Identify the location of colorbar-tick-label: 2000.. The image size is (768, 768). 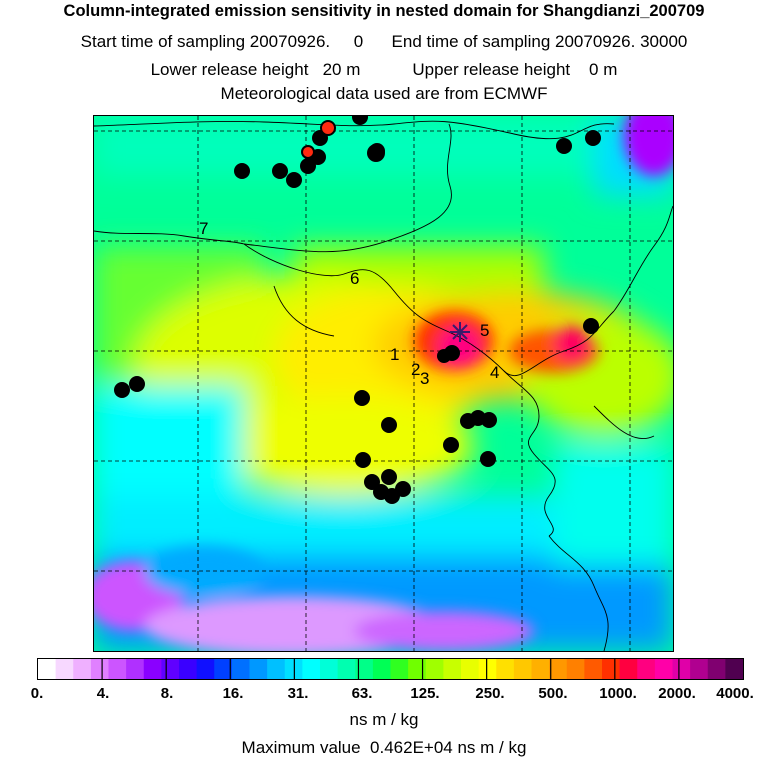
(677, 693).